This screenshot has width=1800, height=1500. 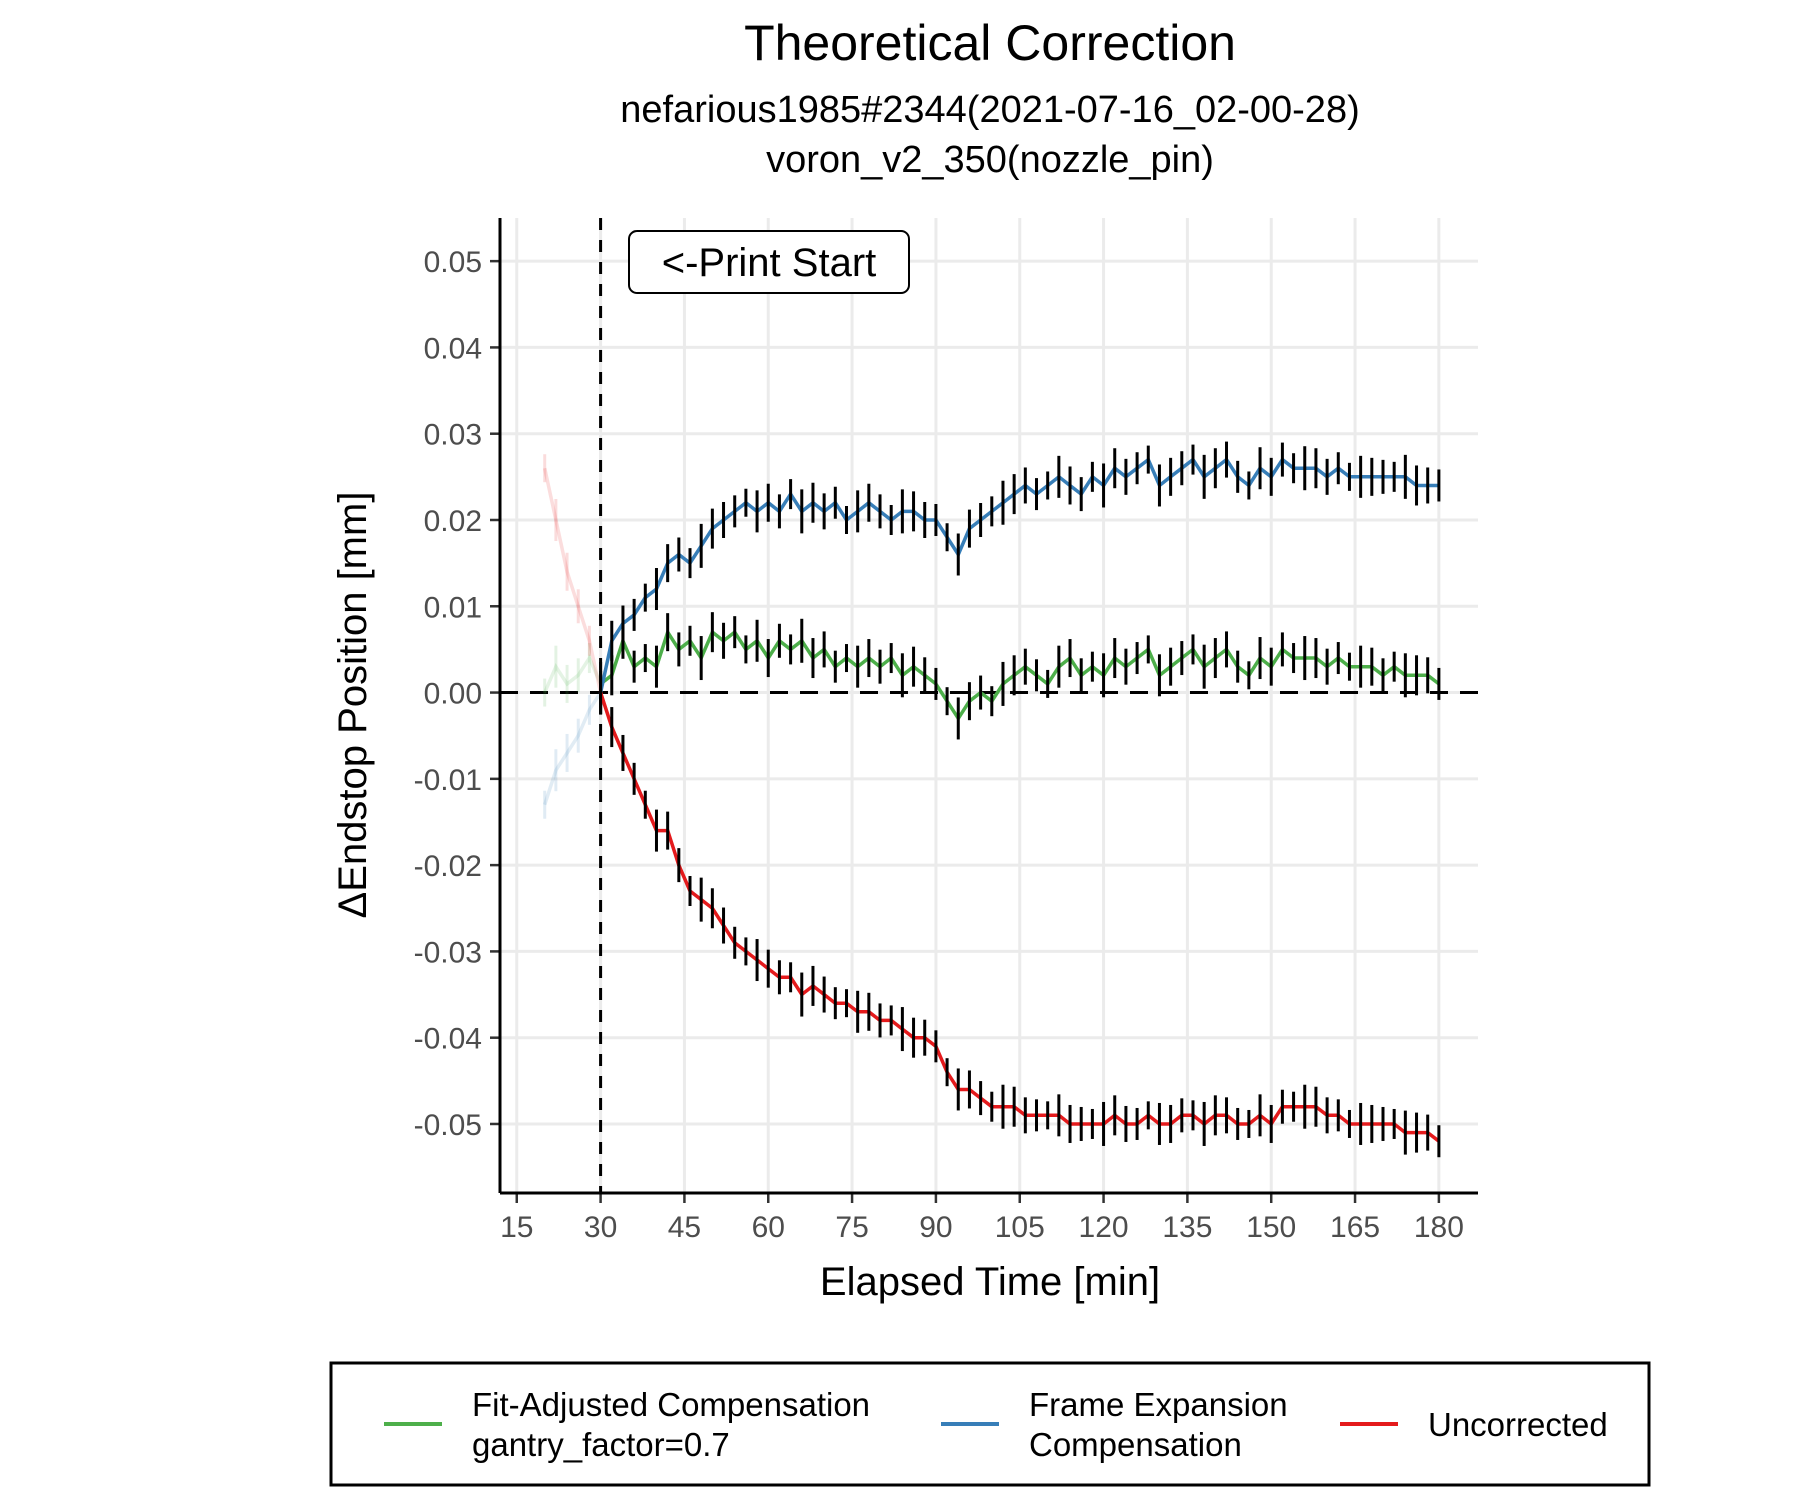 What do you see at coordinates (453, 607) in the screenshot?
I see `y-tick-label: 0.01` at bounding box center [453, 607].